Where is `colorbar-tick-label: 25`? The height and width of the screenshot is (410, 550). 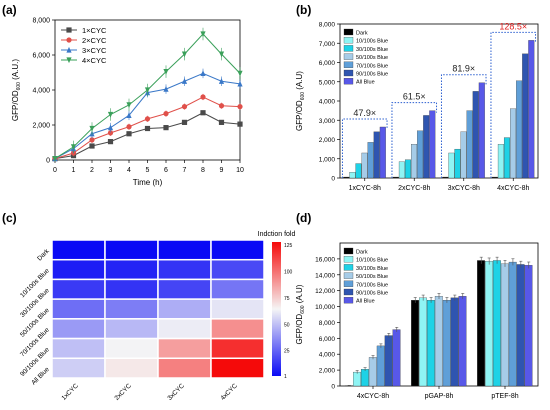 colorbar-tick-label: 25 is located at coordinates (287, 352).